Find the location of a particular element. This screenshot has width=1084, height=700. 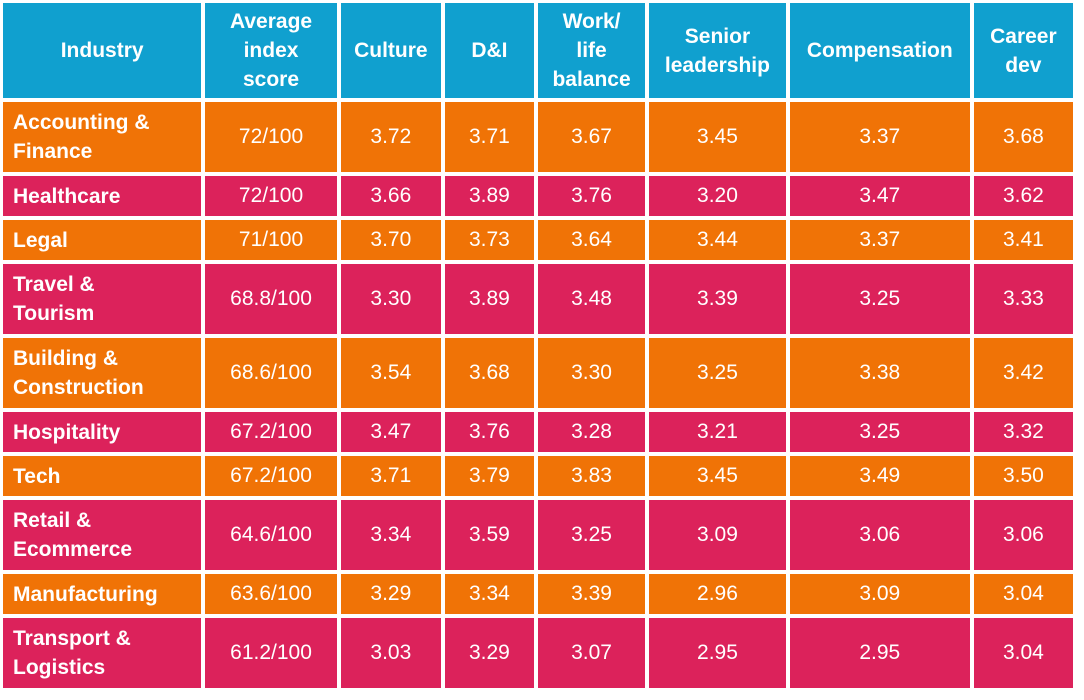

cell-industry: Accounting & Finance is located at coordinates (102, 137).